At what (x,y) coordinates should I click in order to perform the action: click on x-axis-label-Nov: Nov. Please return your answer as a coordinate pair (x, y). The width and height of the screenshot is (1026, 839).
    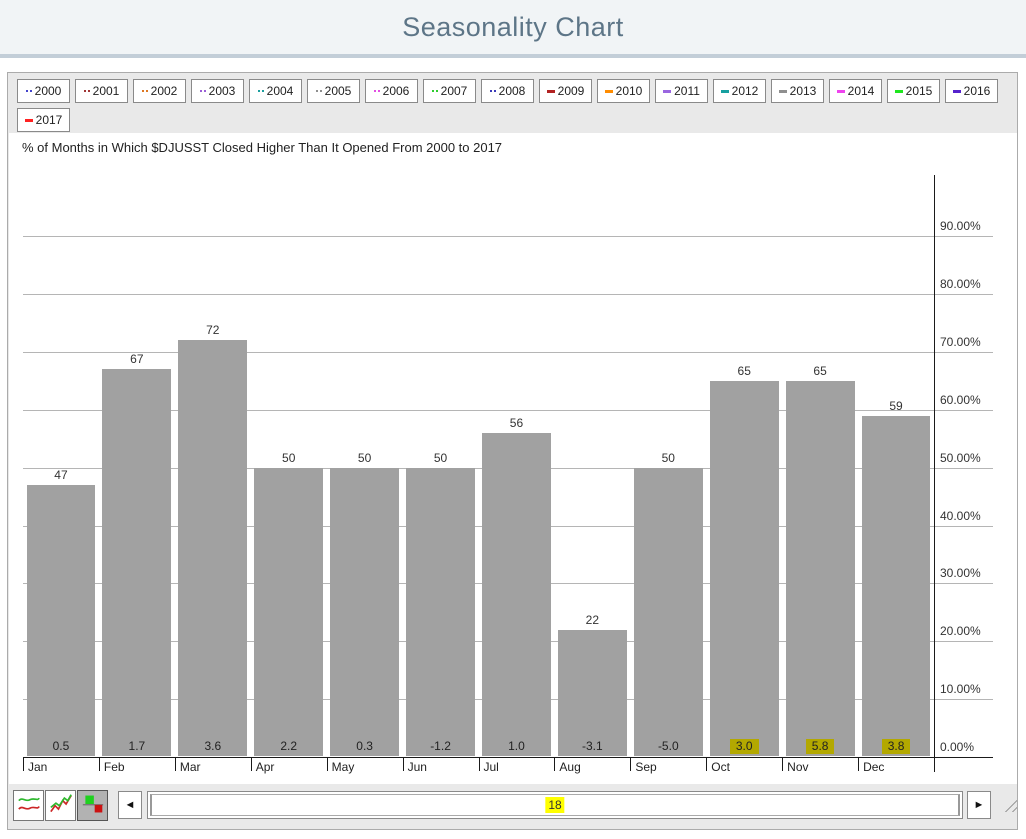
    Looking at the image, I should click on (798, 767).